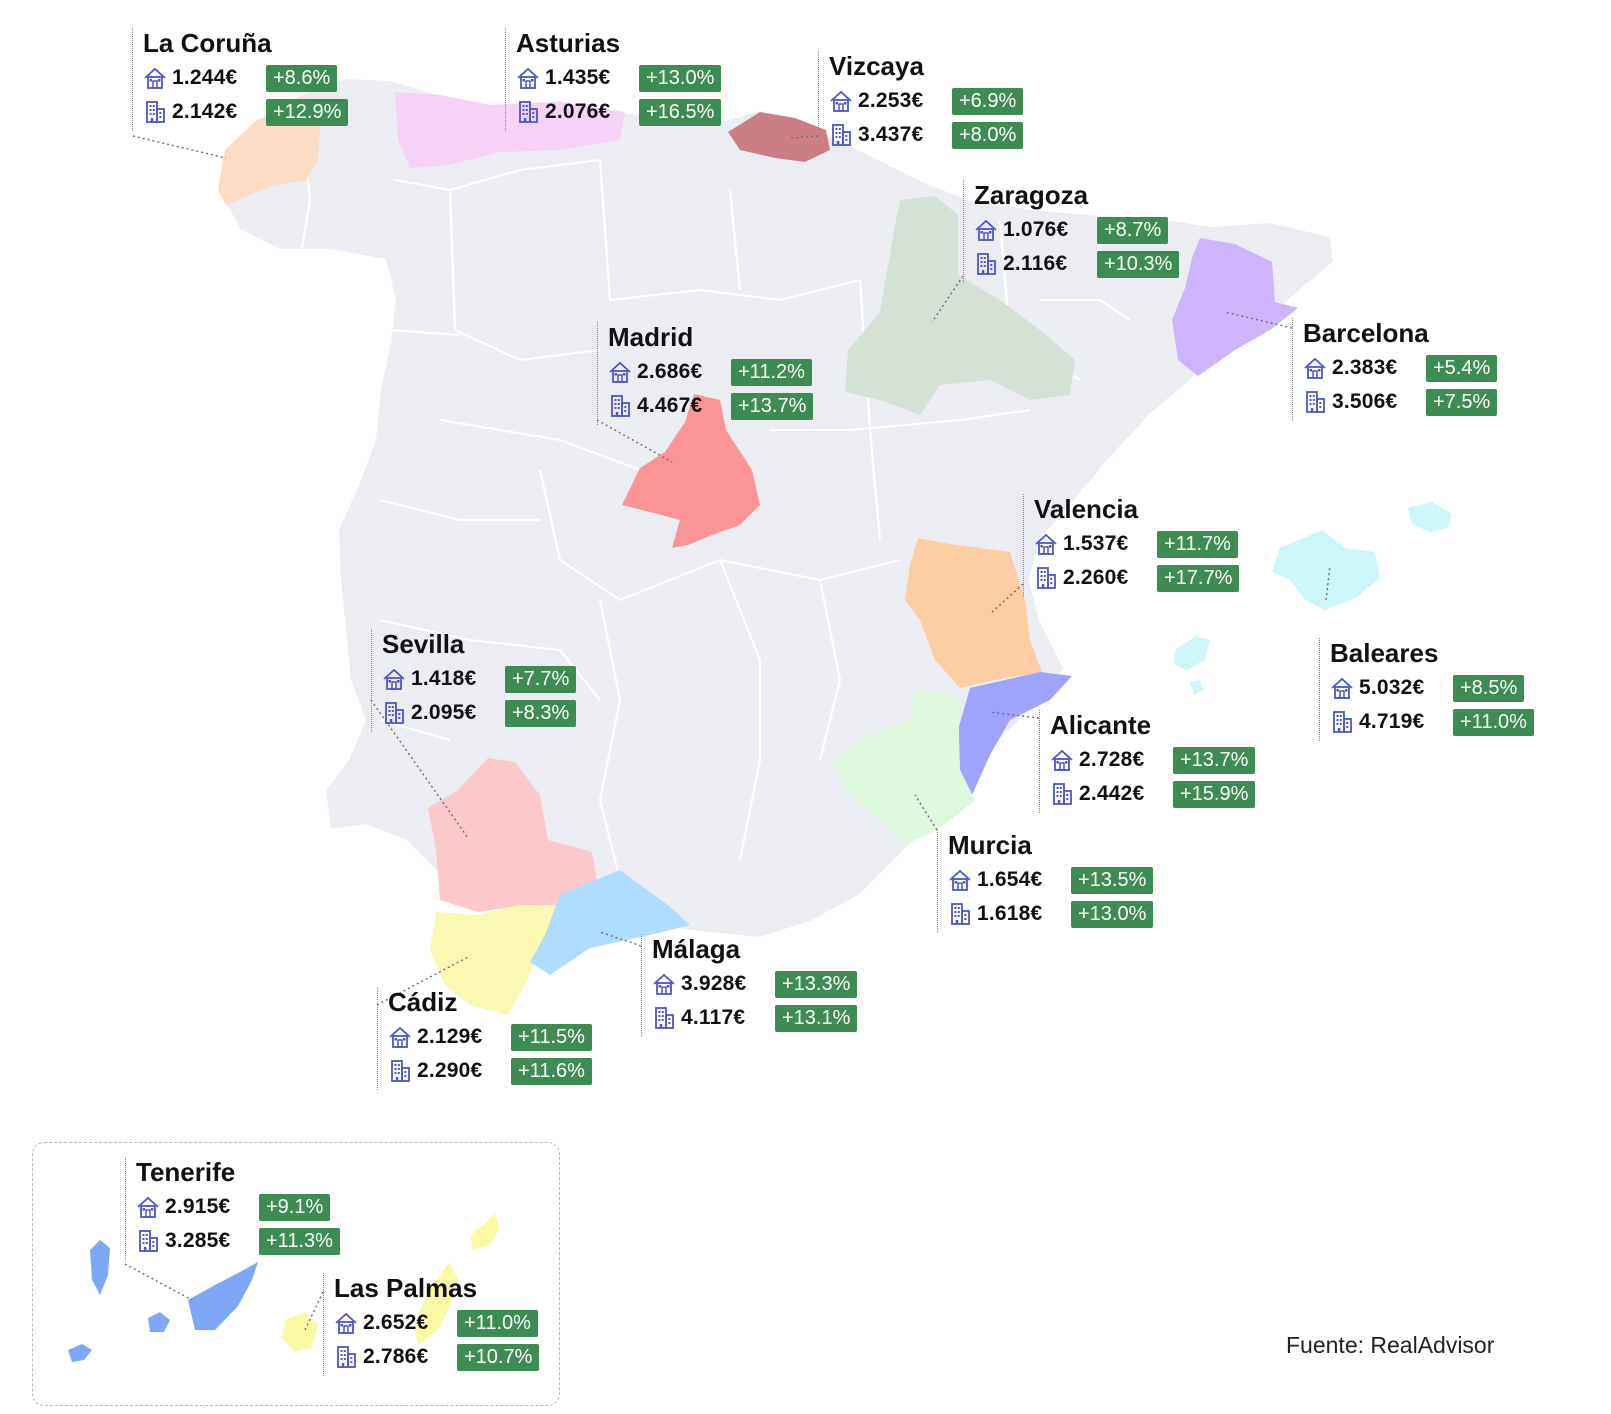  What do you see at coordinates (497, 1323) in the screenshot?
I see `house-change-badge: +11.0%` at bounding box center [497, 1323].